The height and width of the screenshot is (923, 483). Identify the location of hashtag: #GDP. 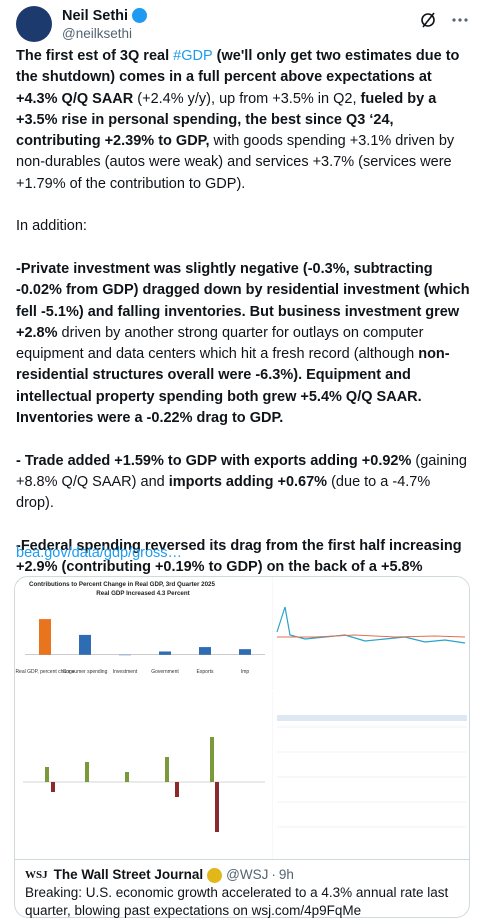
(193, 56).